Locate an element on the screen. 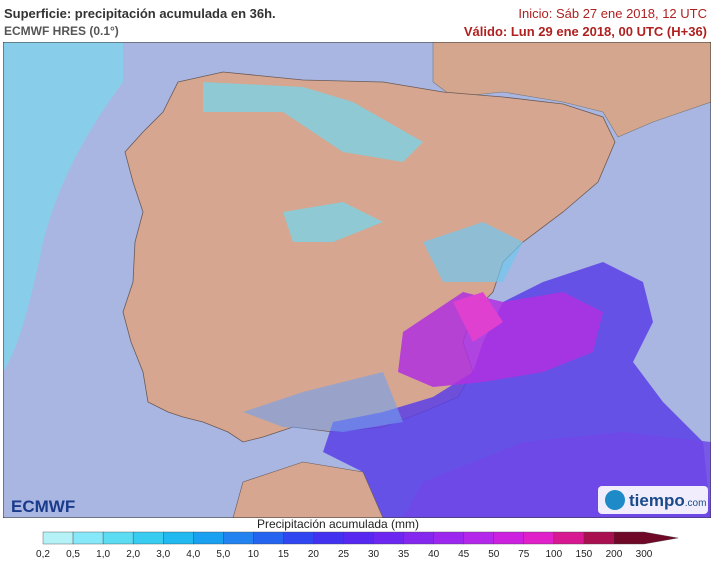 Image resolution: width=713 pixels, height=571 pixels. colorbar-tick-label: 200 is located at coordinates (614, 554).